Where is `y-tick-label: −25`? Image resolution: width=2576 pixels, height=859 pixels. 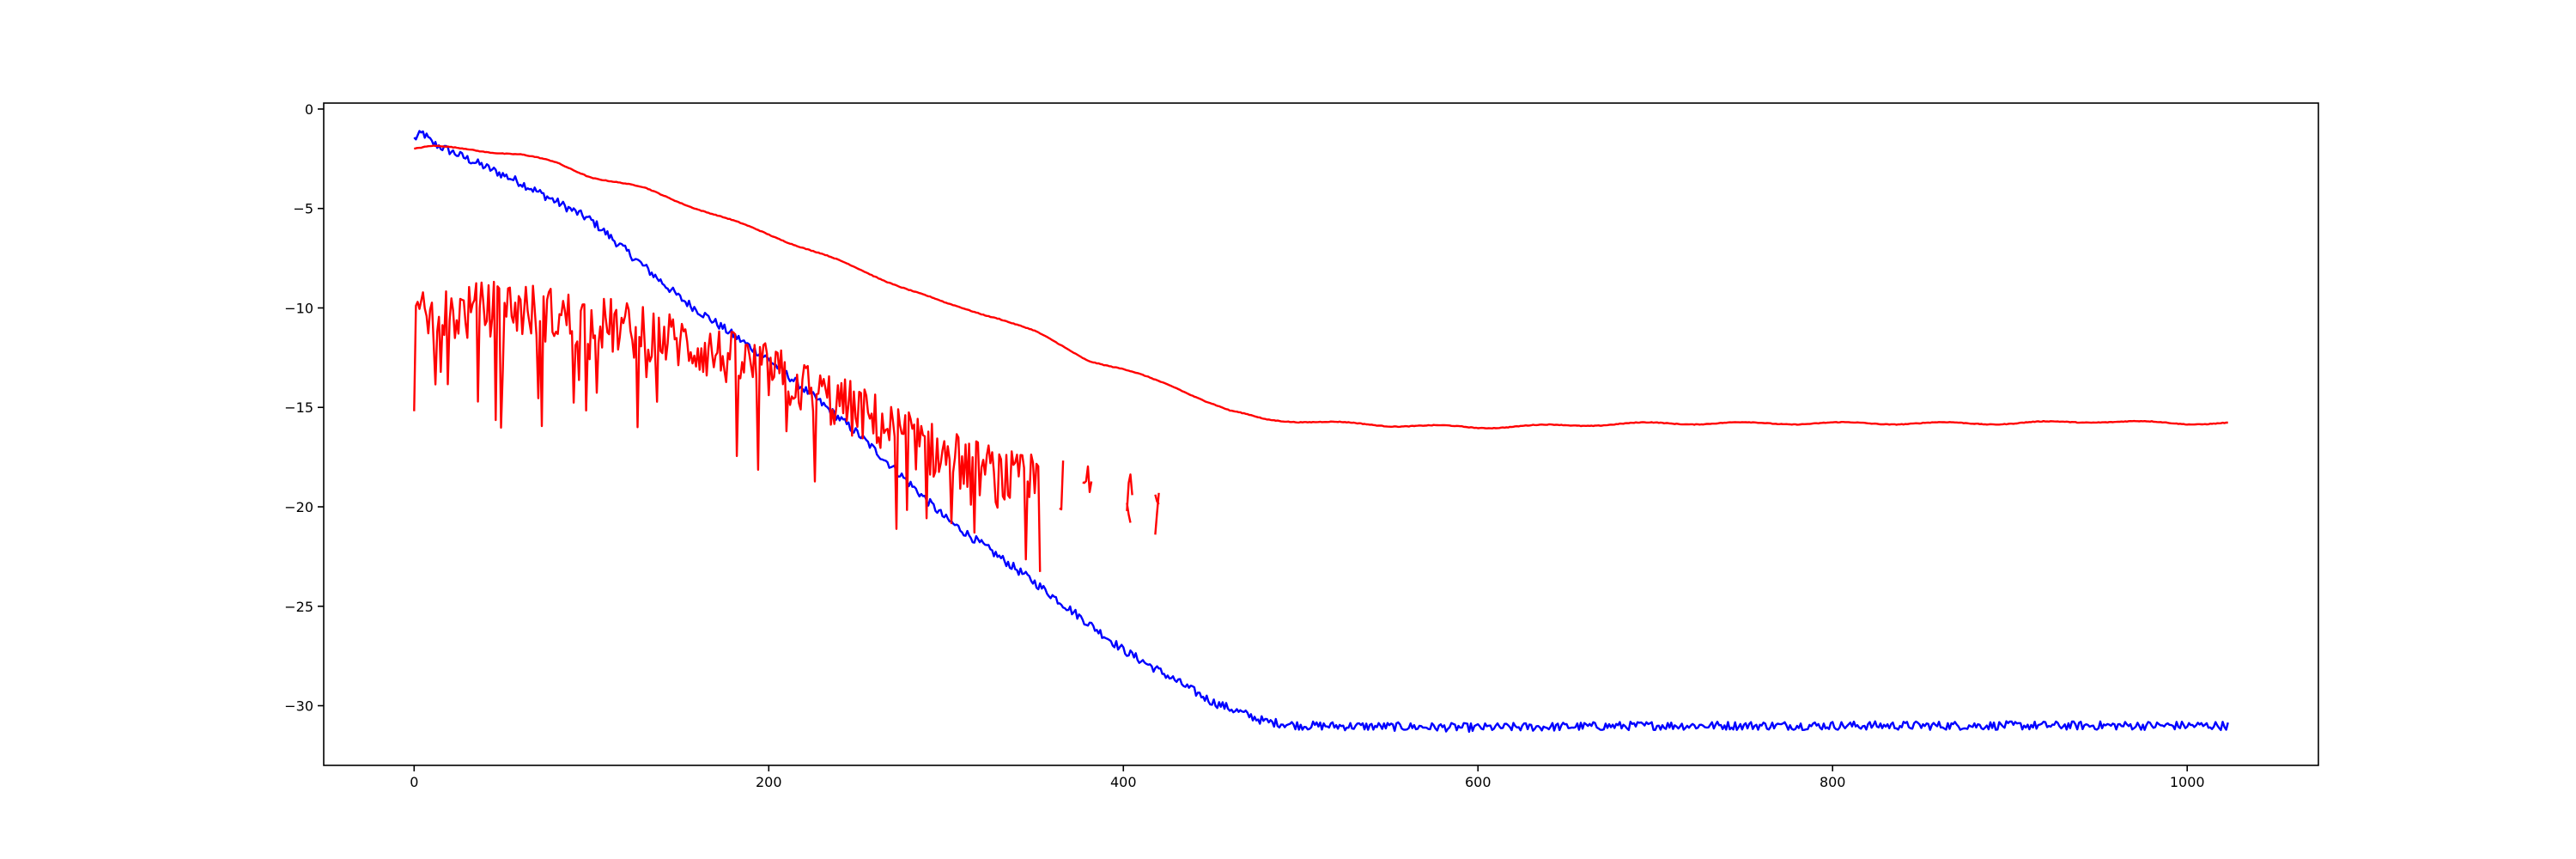 y-tick-label: −25 is located at coordinates (298, 607).